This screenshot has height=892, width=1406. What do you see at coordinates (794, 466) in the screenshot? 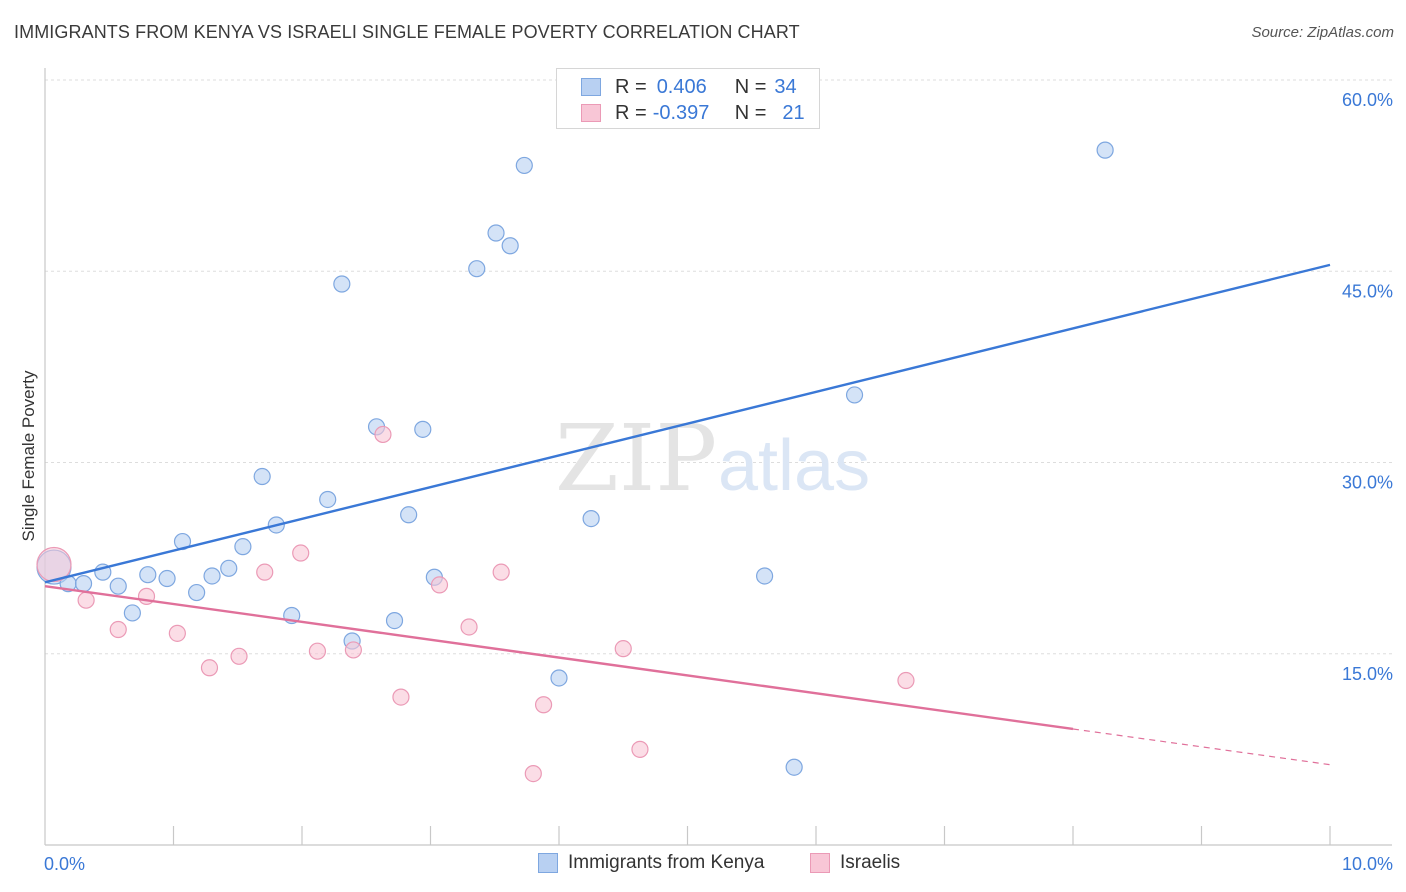
I see `watermark-atlas: atlas` at bounding box center [794, 466].